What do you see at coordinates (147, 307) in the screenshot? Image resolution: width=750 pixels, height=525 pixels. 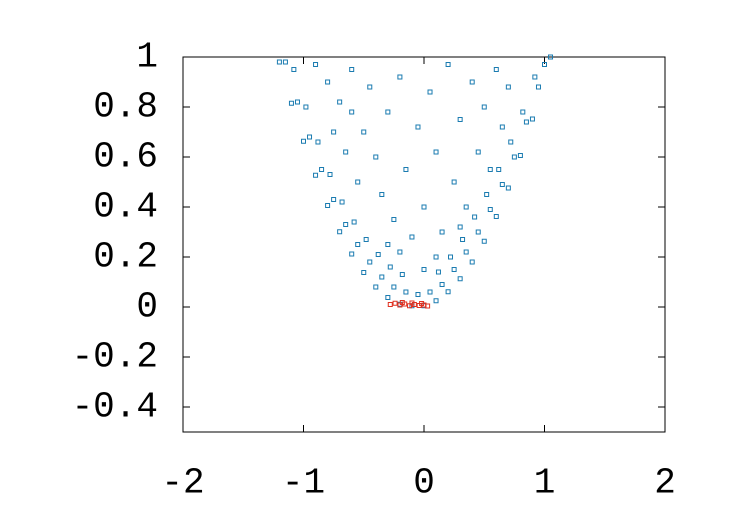 I see `y-tick-label: 0` at bounding box center [147, 307].